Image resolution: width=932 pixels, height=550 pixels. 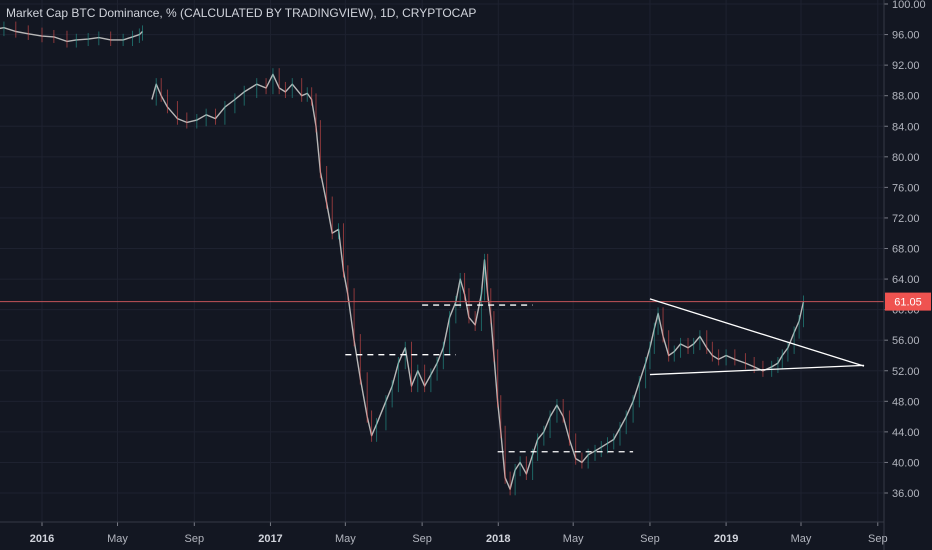 I want to click on y-tick-label: 76.00, so click(x=906, y=188).